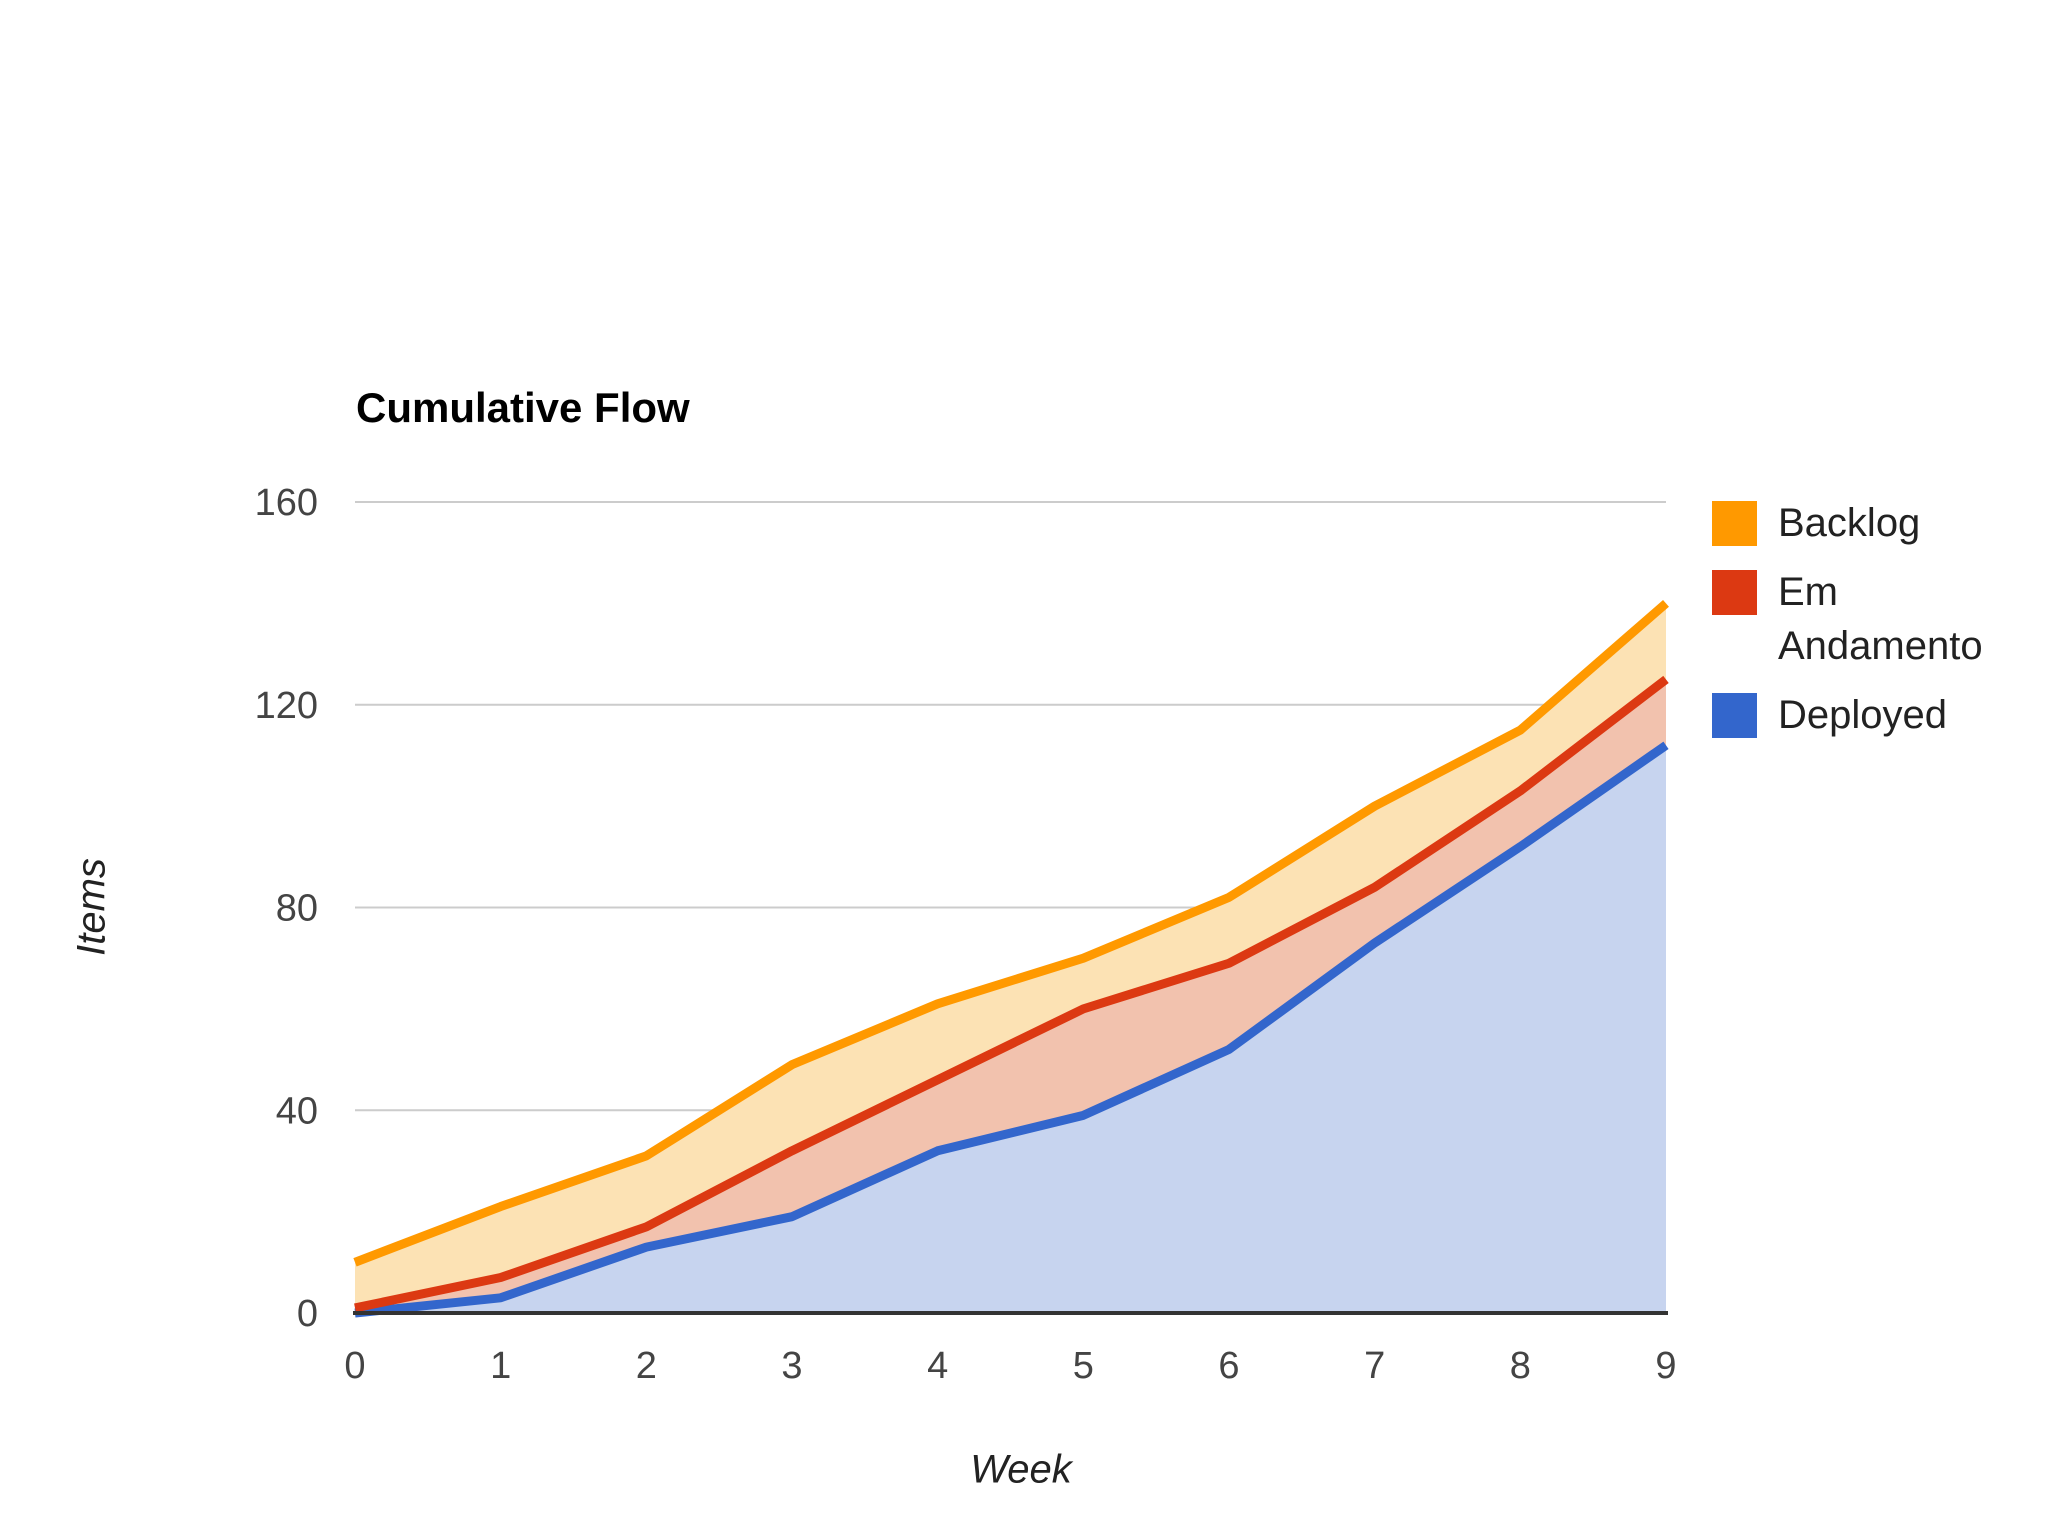 The height and width of the screenshot is (1535, 2048). Describe the element at coordinates (1863, 715) in the screenshot. I see `legend-label-deployed: Deployed` at that location.